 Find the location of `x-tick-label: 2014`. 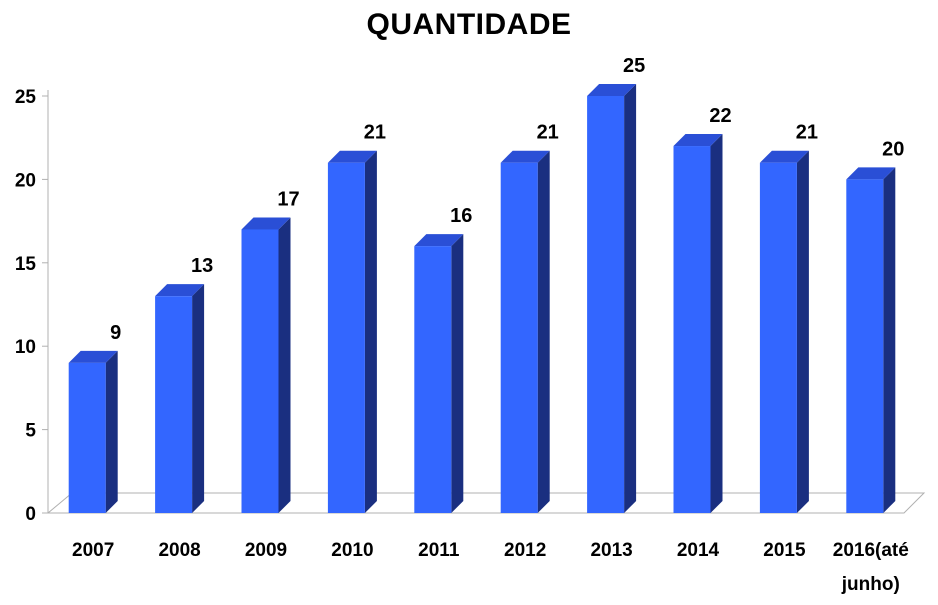

x-tick-label: 2014 is located at coordinates (698, 550).